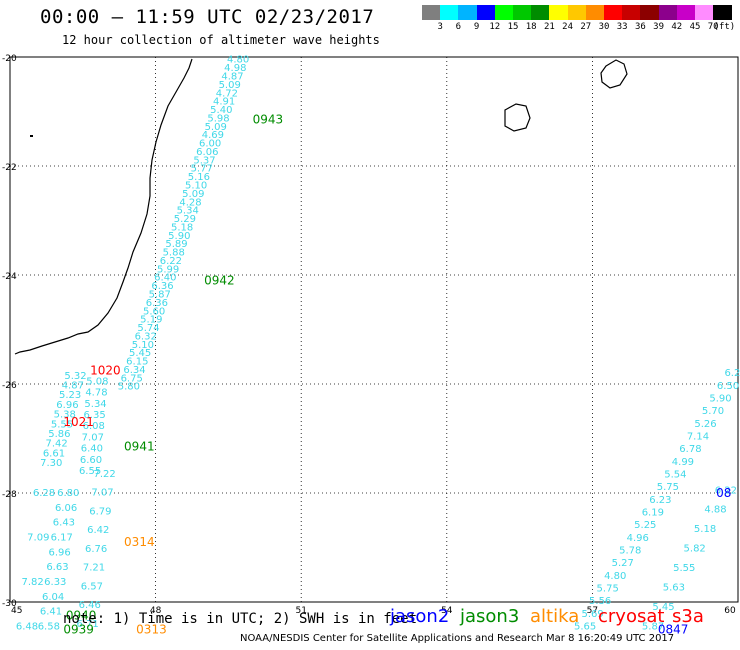 The width and height of the screenshot is (740, 650). Describe the element at coordinates (78, 422) in the screenshot. I see `pass-time: 1021` at that location.